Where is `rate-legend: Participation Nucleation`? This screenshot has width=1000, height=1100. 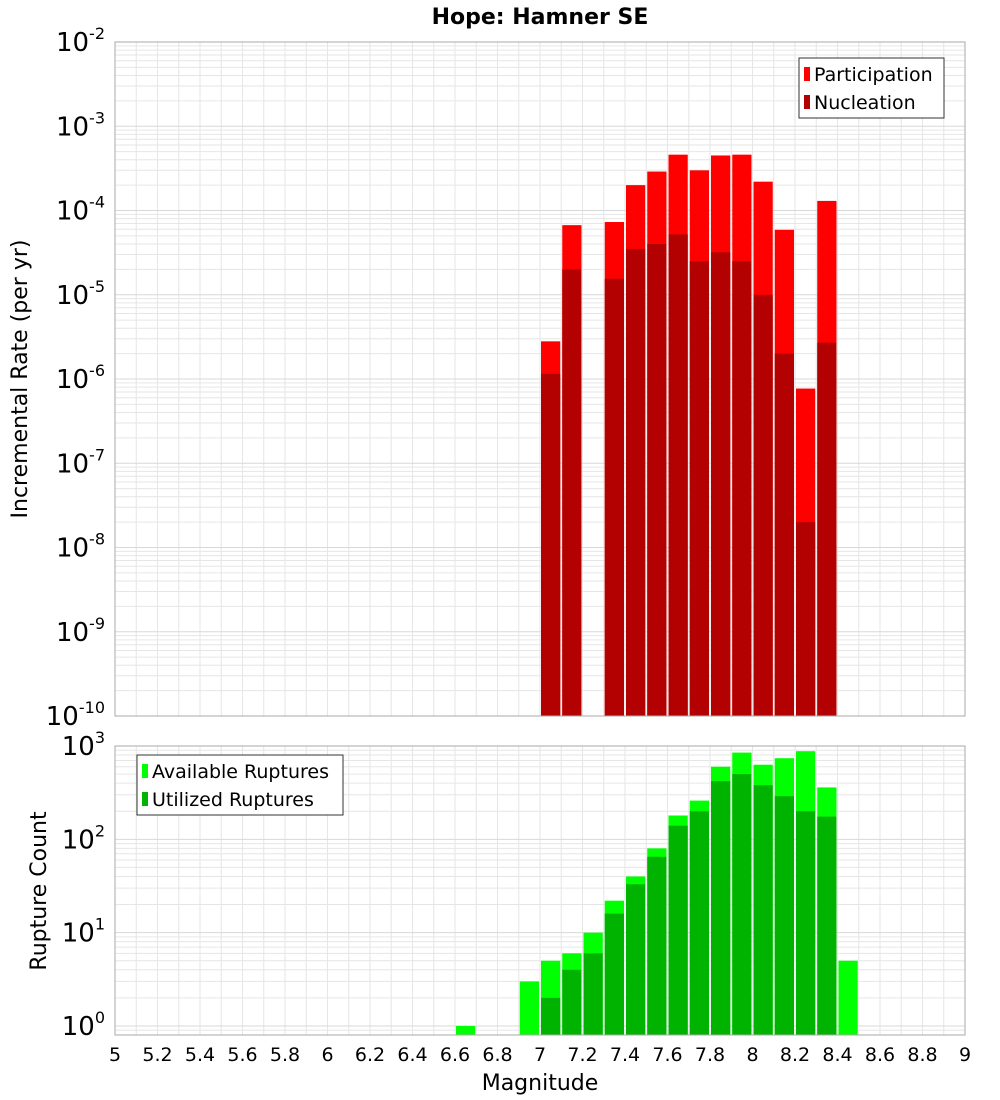
rate-legend: Participation Nucleation is located at coordinates (871, 88).